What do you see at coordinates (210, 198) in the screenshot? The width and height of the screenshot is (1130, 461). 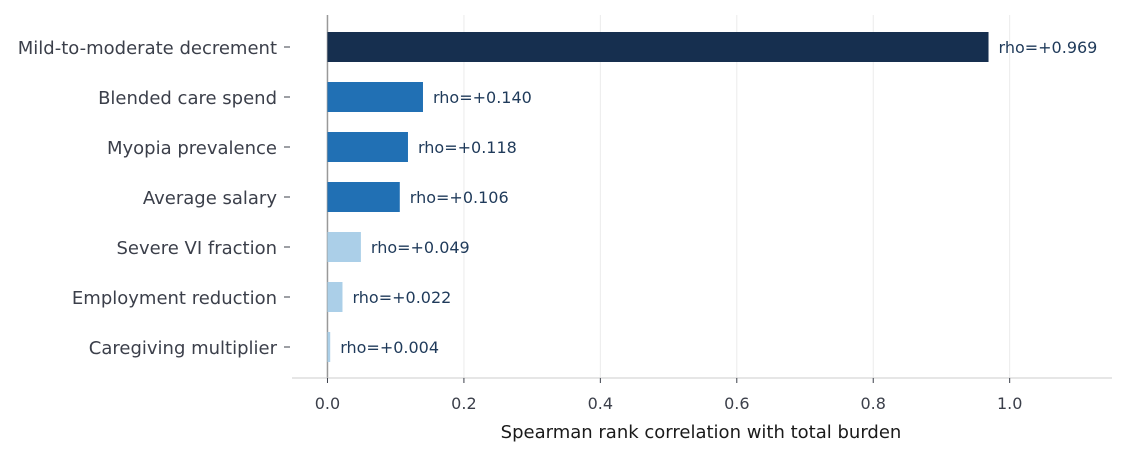 I see `category-label: Average salary` at bounding box center [210, 198].